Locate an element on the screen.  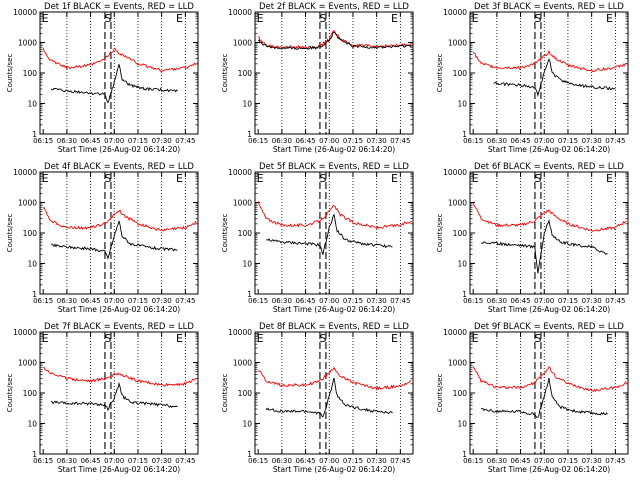
chart-title: Det 2f BLACK = Events, RED = LLD is located at coordinates (334, 7).